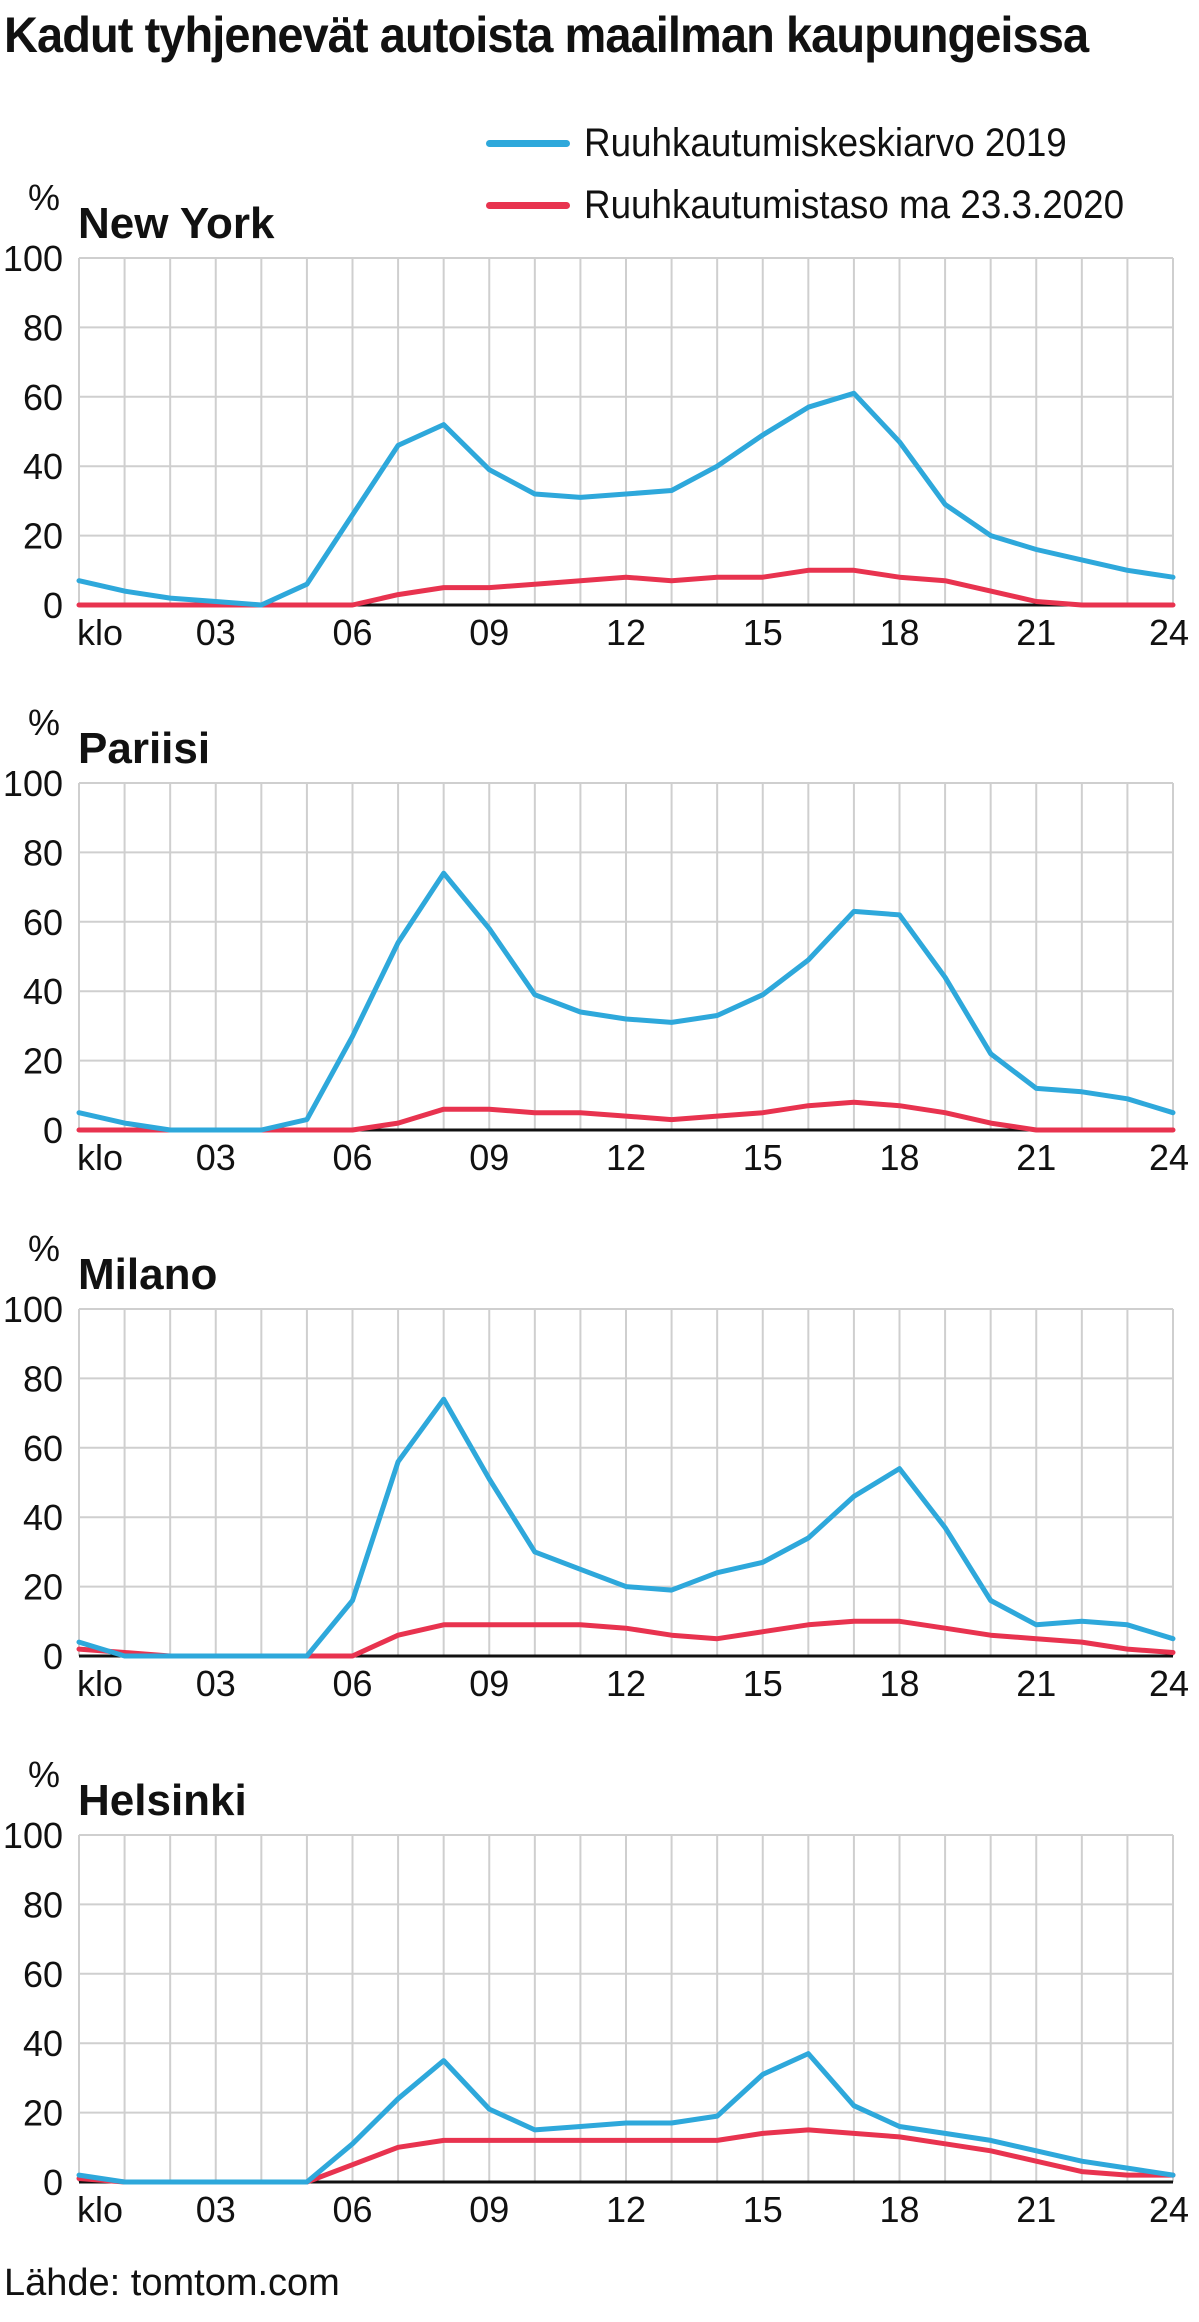  I want to click on legend-label-level-2020: Ruuhkautumistaso ma 23.3.2020, so click(854, 204).